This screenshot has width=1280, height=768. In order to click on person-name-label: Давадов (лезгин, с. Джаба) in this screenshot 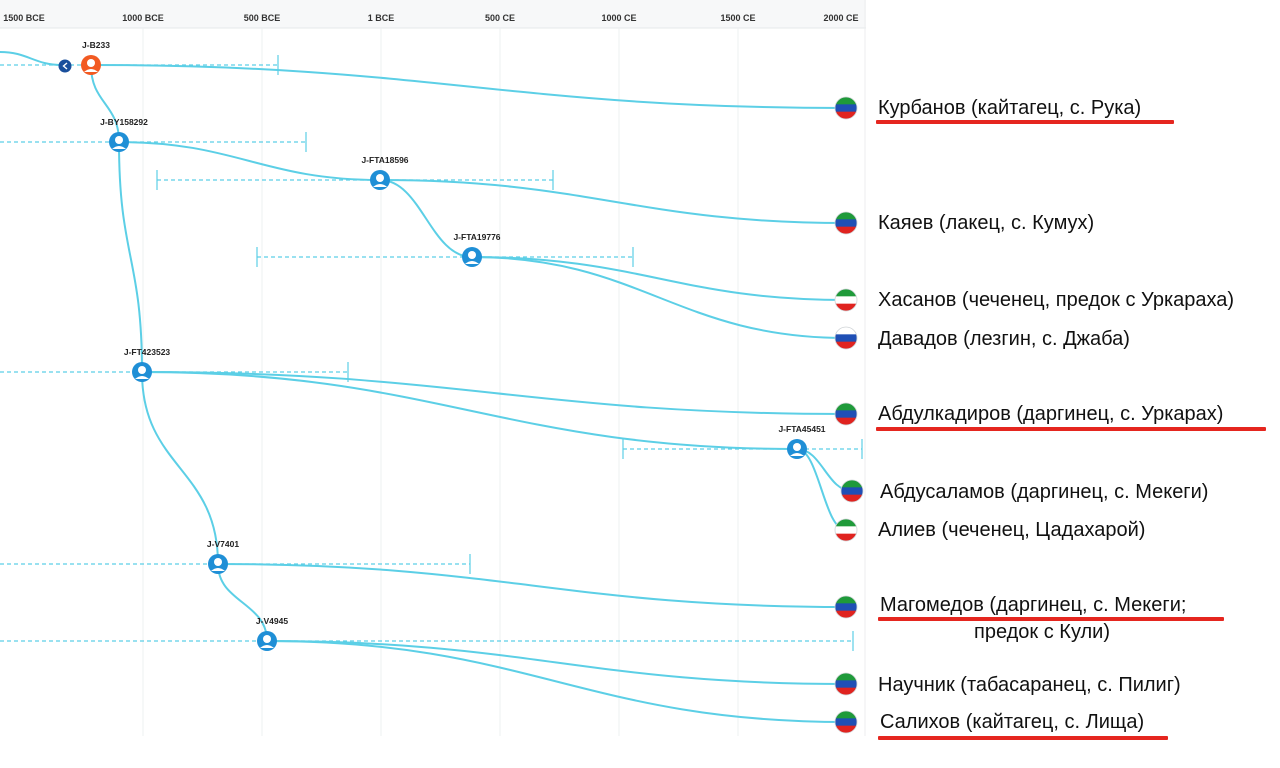, I will do `click(1004, 339)`.